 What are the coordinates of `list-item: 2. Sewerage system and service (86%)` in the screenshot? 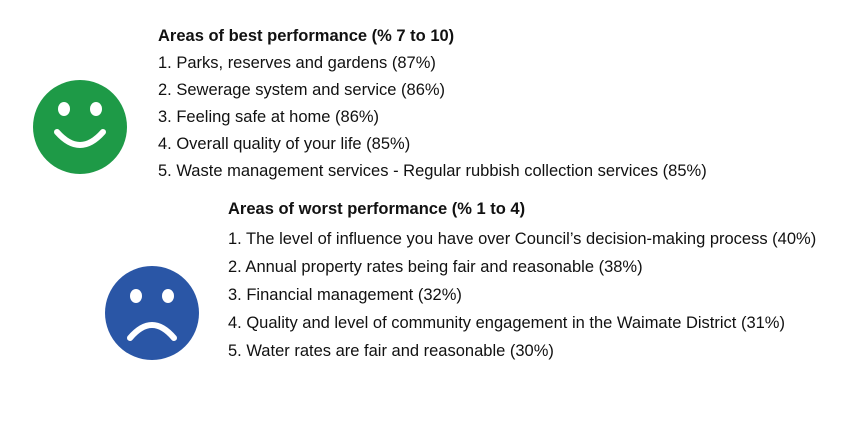 It's located at (302, 90).